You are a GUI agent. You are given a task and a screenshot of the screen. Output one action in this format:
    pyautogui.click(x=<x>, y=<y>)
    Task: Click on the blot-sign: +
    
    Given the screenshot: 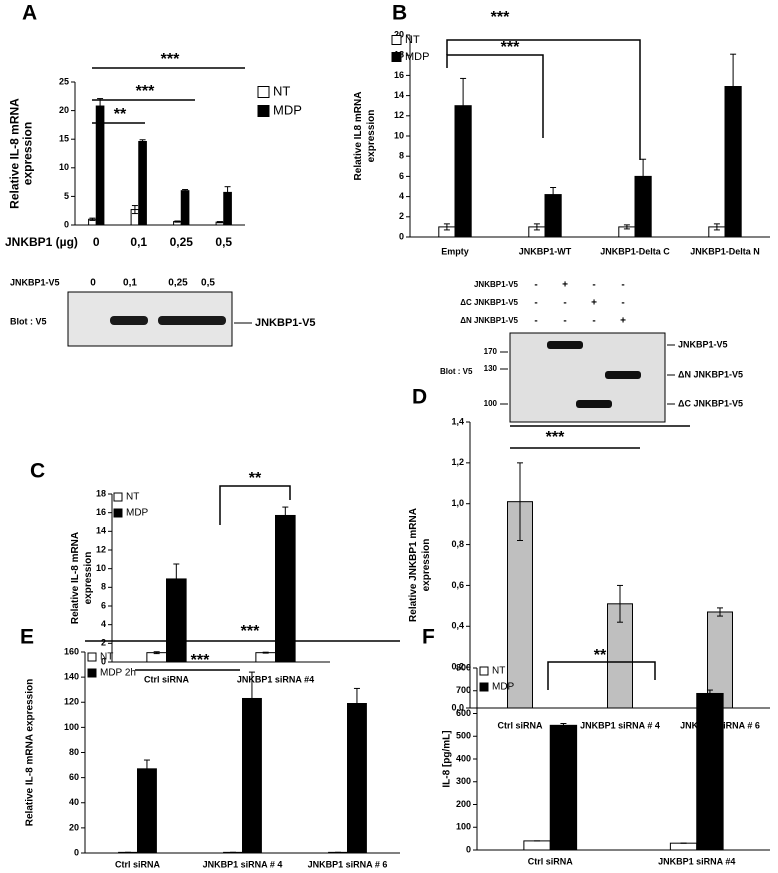 What is the action you would take?
    pyautogui.click(x=565, y=285)
    